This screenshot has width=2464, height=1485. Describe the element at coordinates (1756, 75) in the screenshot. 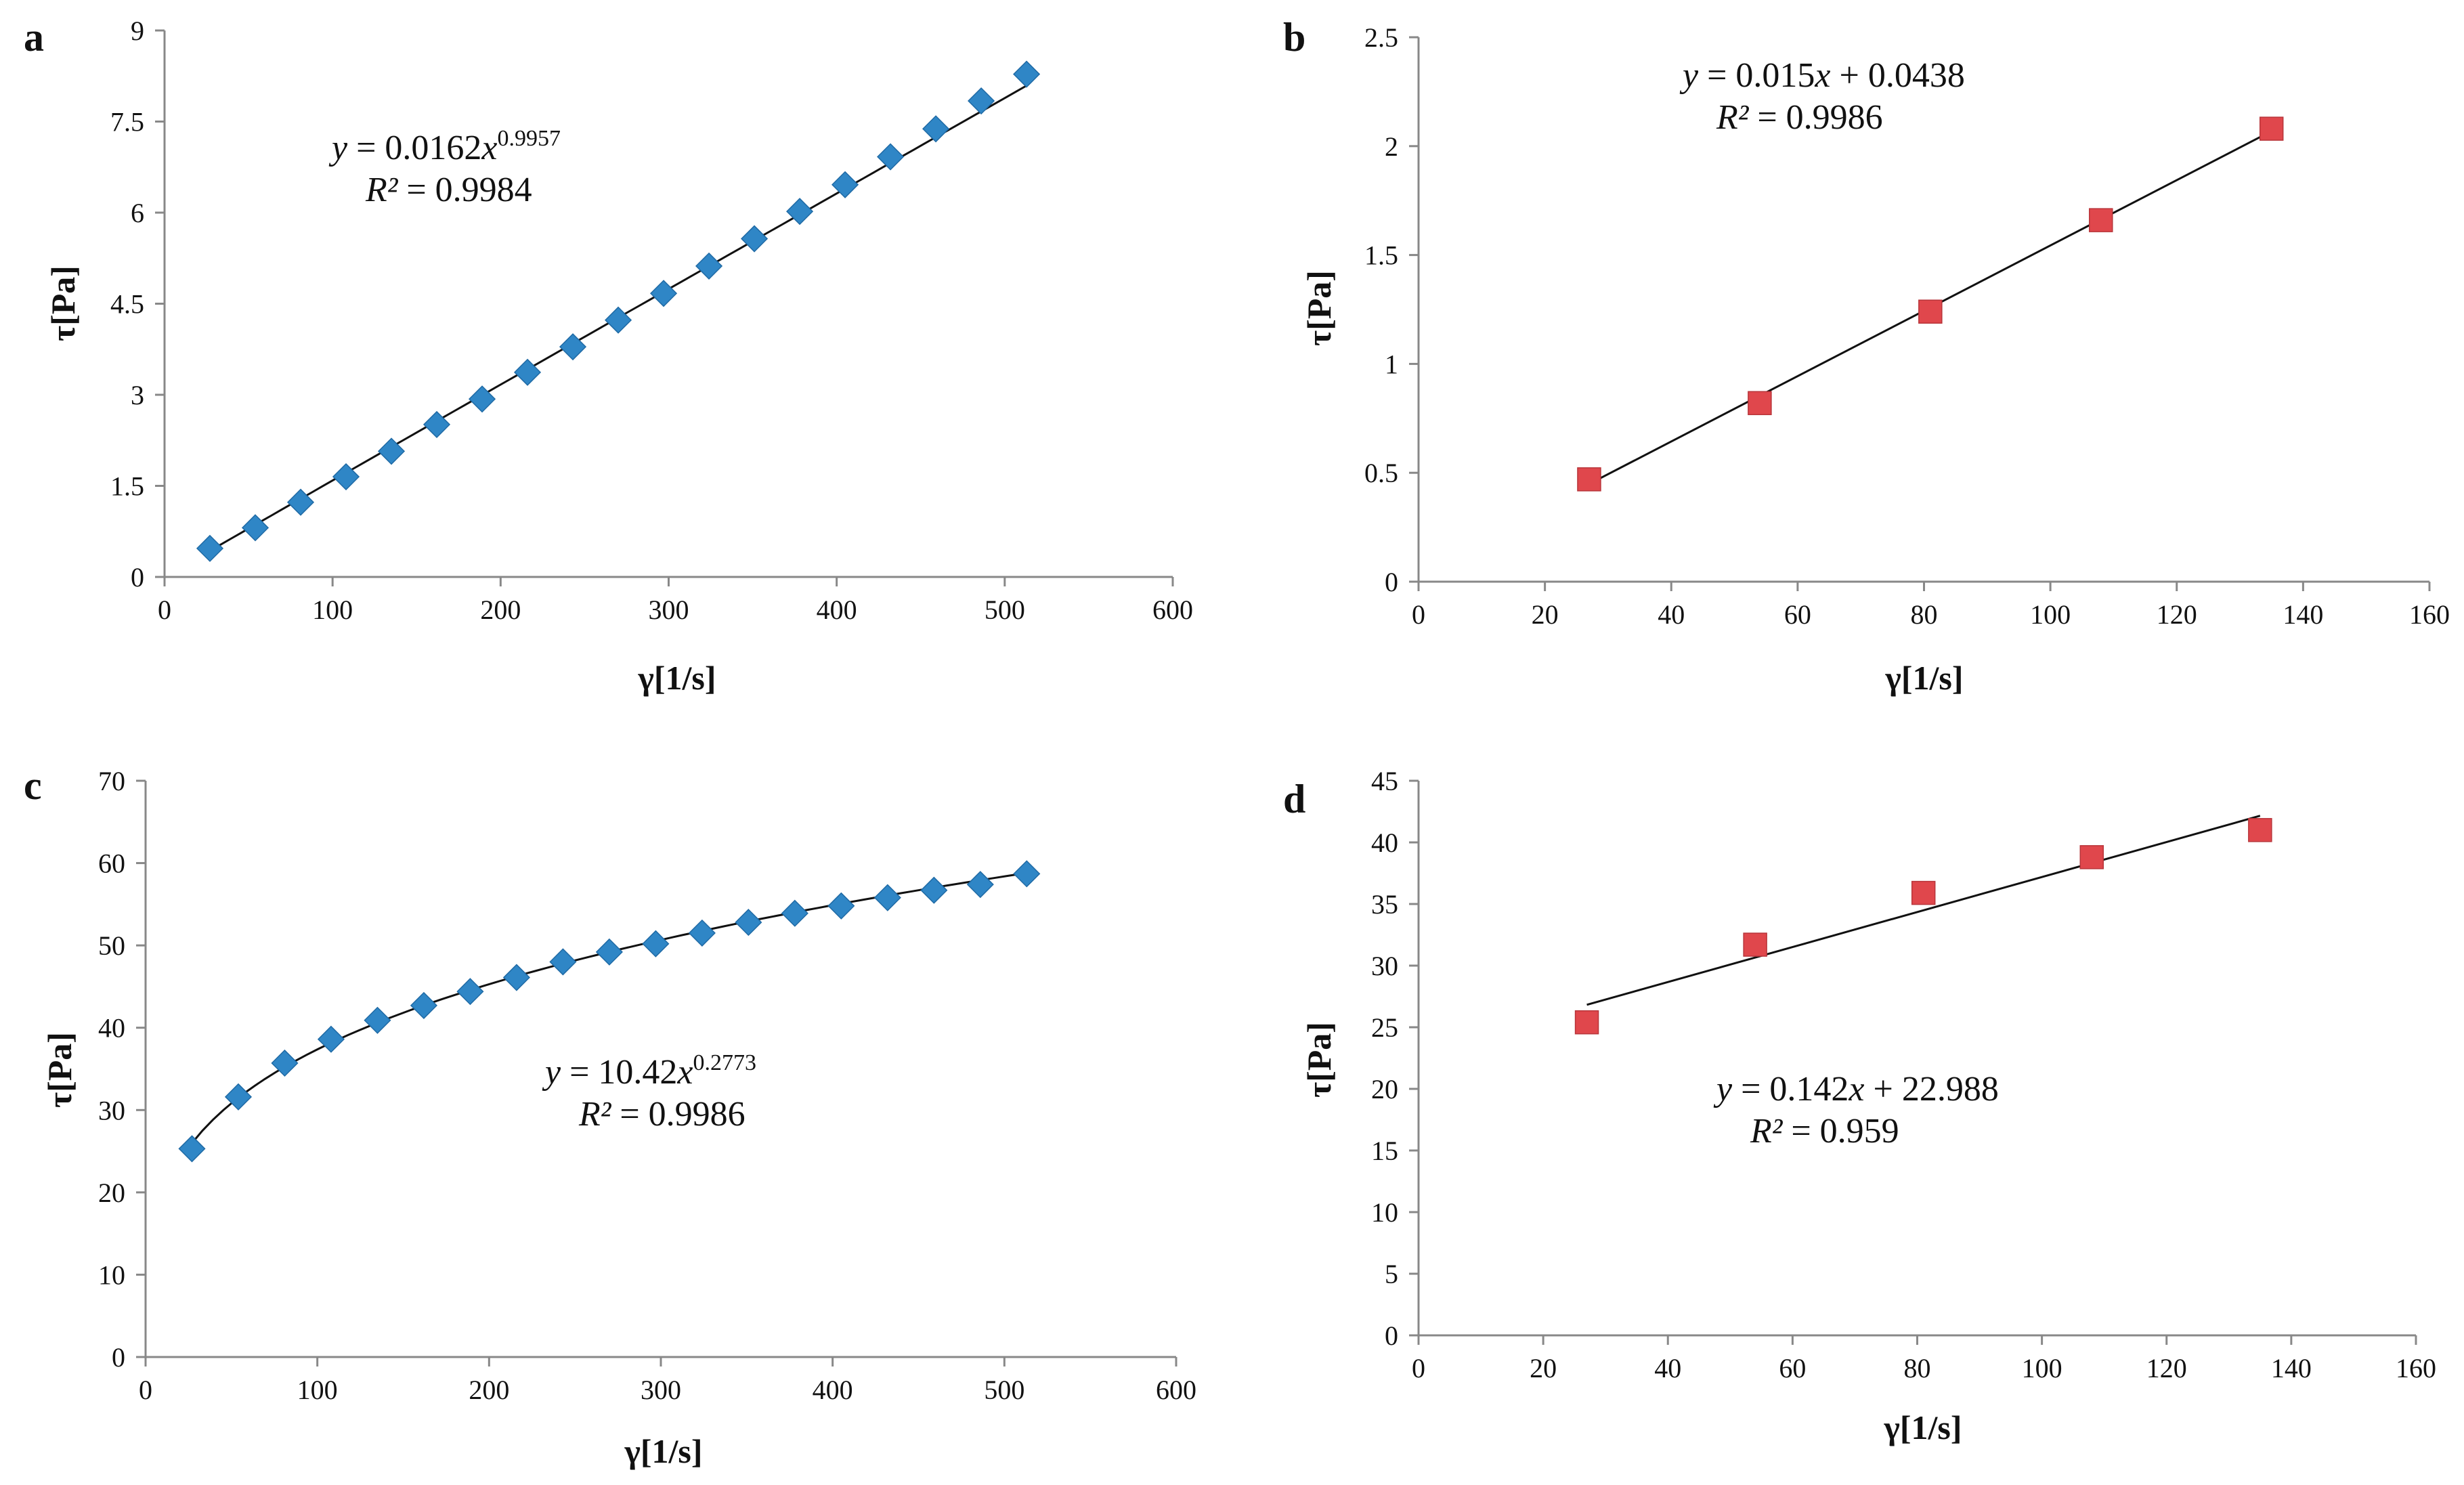

I see `equation-coef: = 0.015` at that location.